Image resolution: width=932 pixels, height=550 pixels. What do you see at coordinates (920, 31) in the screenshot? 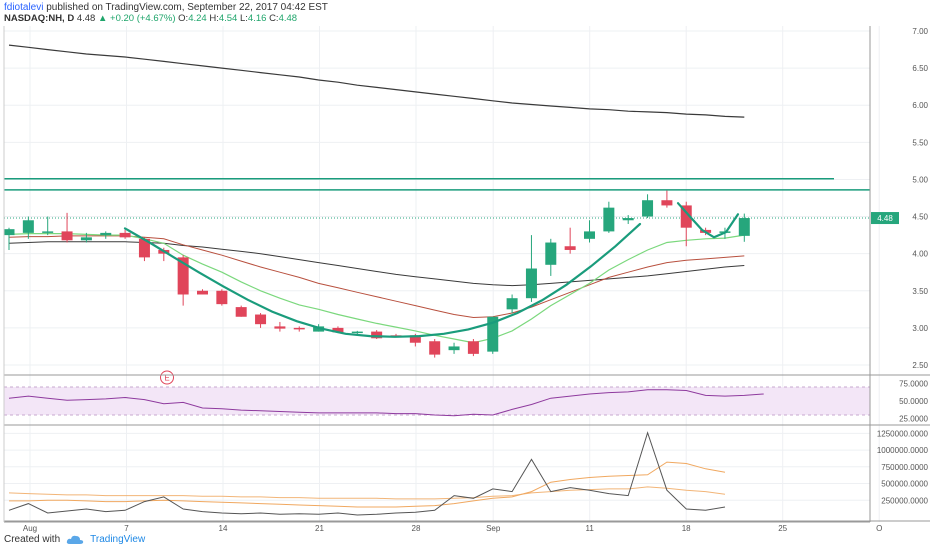
I see `price-tick-label: 7.00` at bounding box center [920, 31].